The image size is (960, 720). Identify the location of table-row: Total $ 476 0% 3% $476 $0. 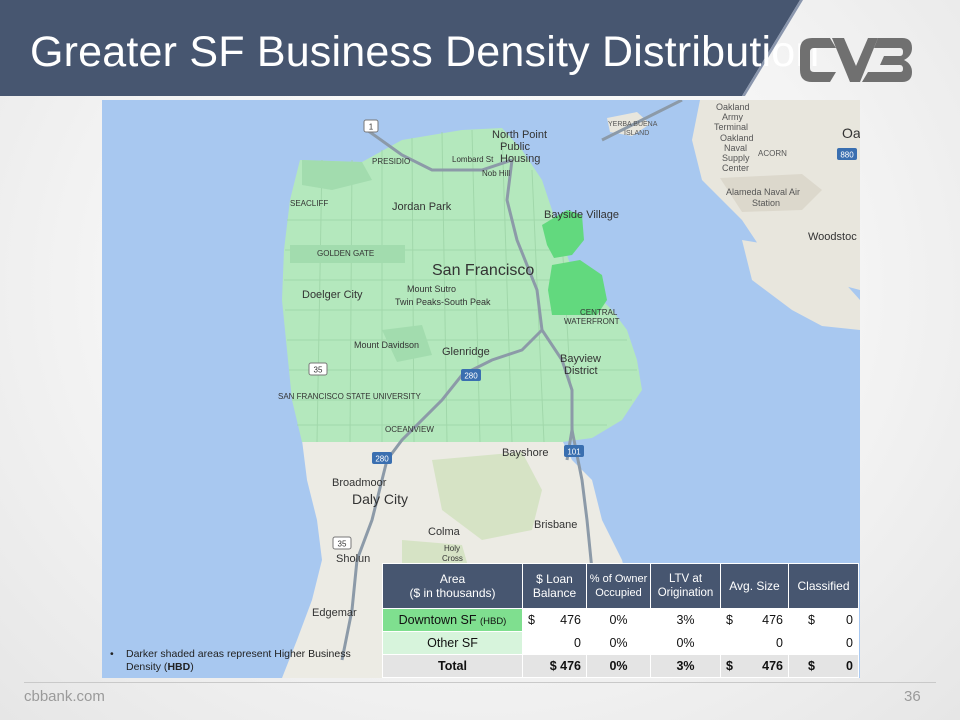
(620, 666).